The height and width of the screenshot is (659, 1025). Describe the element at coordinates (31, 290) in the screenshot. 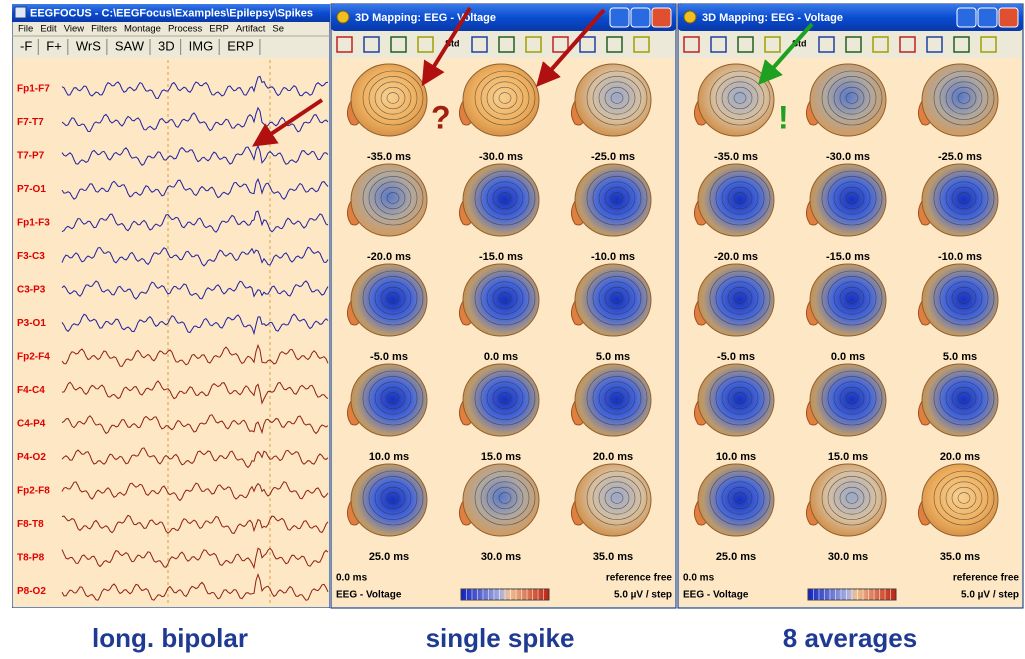

I see `channel-label: C3-P3` at that location.